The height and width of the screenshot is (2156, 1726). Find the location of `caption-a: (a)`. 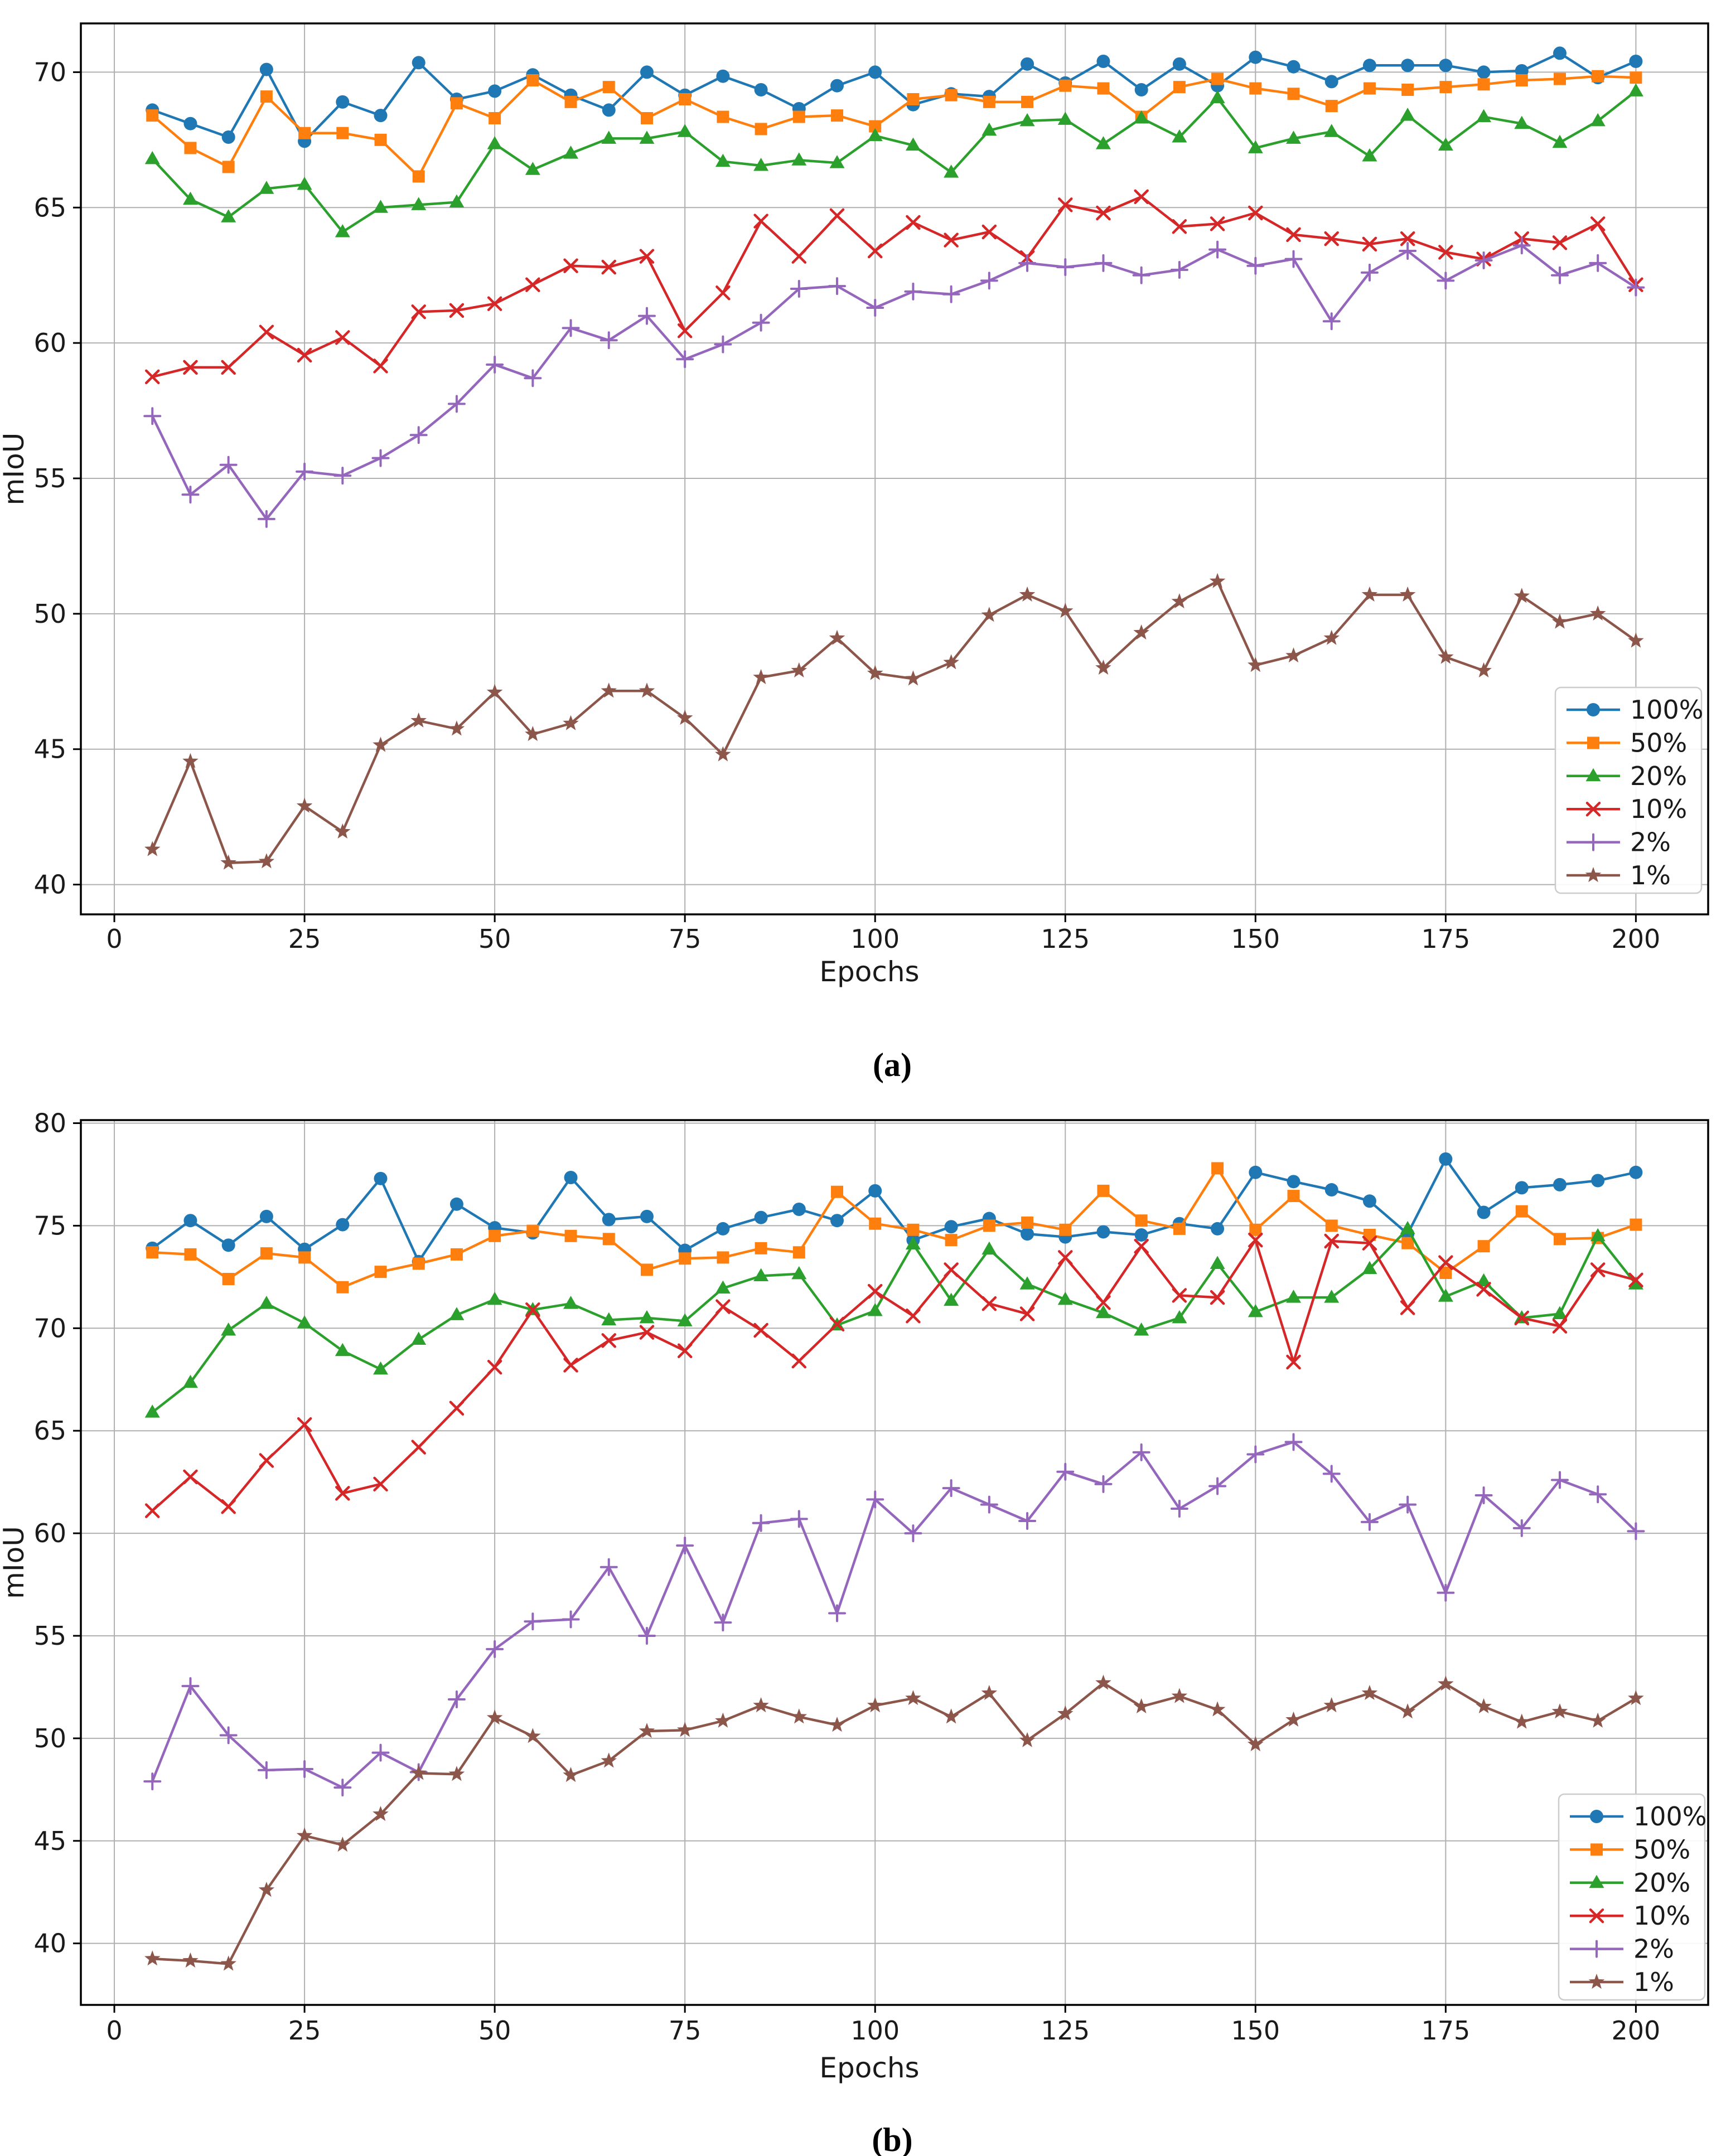

caption-a: (a) is located at coordinates (892, 1065).